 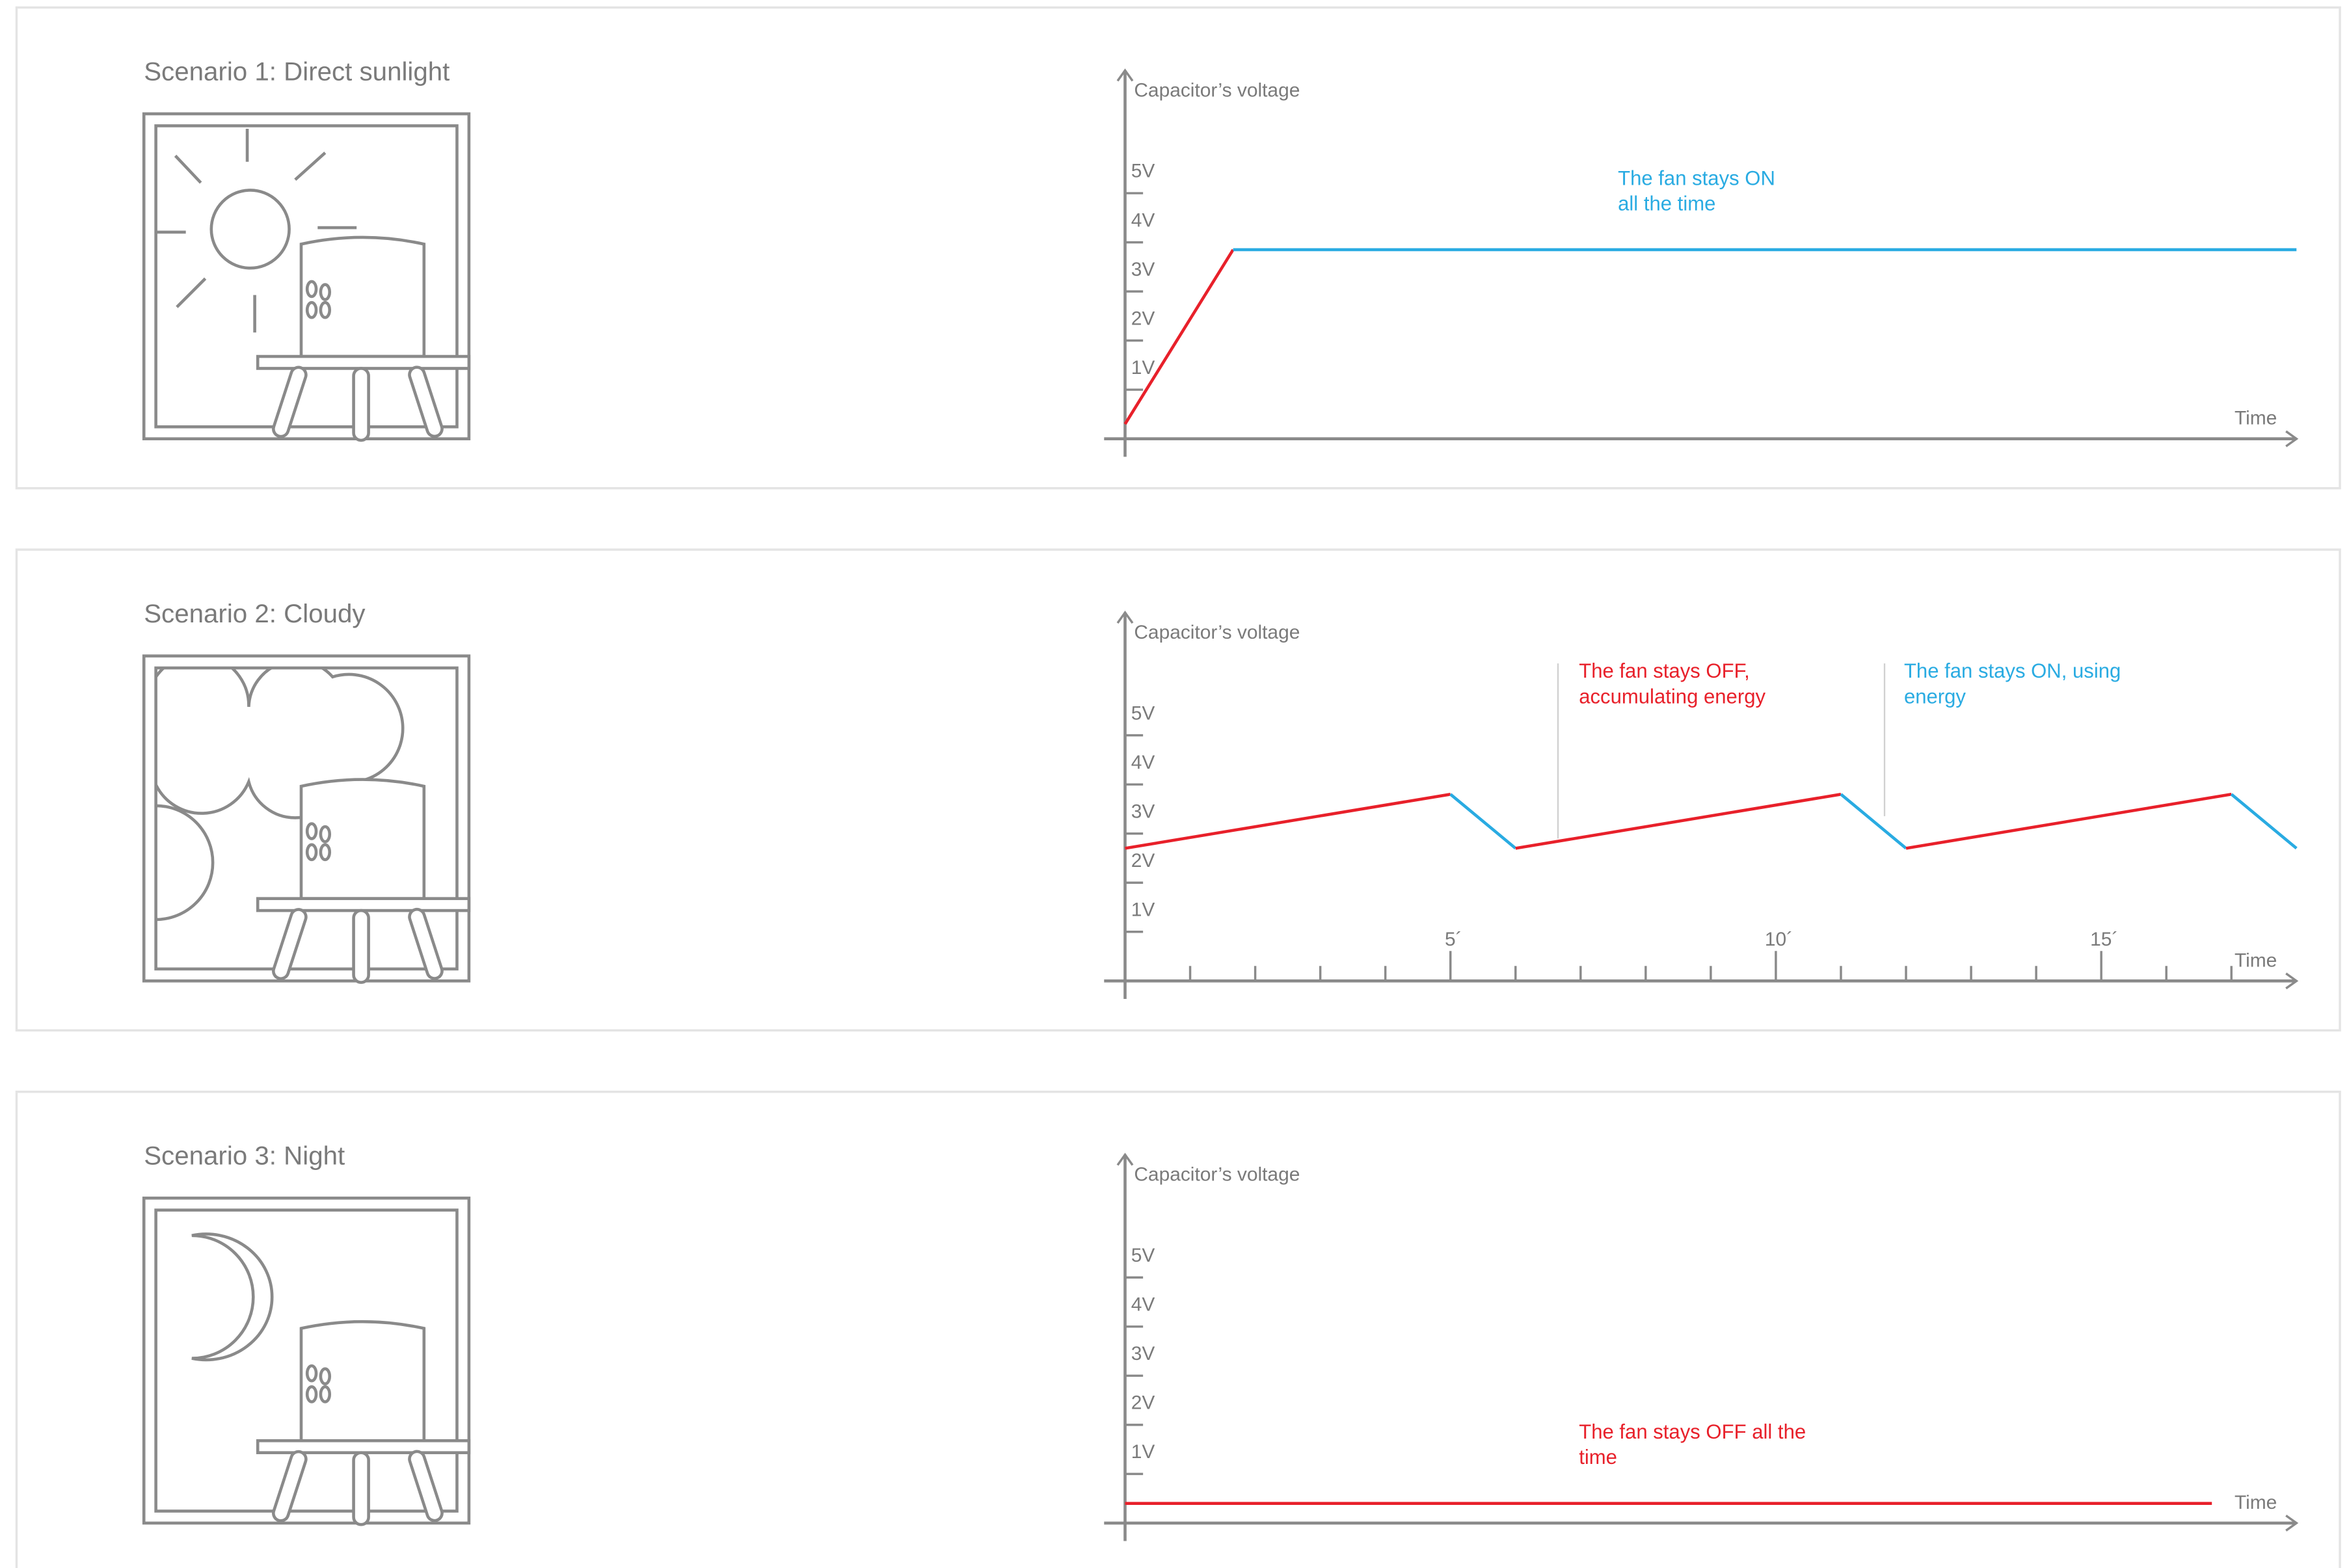 I want to click on panel-title: Scenario 3: Night, so click(x=244, y=1156).